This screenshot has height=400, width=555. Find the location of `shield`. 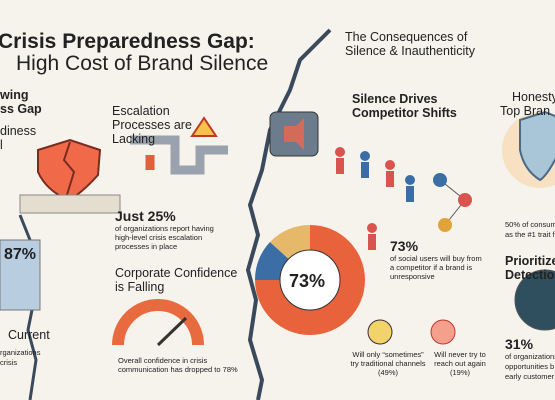

shield is located at coordinates (537, 146).